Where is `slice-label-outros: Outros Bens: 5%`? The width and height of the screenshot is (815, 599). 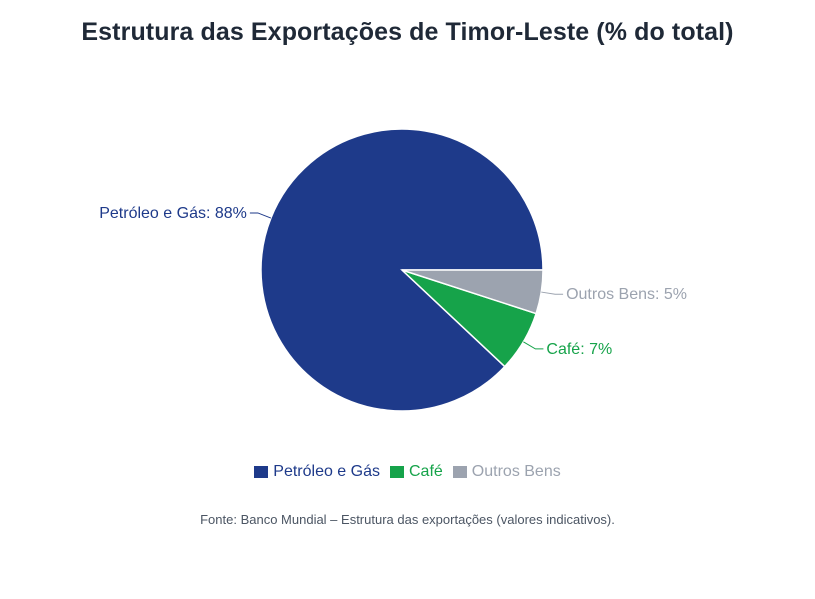 slice-label-outros: Outros Bens: 5% is located at coordinates (626, 294).